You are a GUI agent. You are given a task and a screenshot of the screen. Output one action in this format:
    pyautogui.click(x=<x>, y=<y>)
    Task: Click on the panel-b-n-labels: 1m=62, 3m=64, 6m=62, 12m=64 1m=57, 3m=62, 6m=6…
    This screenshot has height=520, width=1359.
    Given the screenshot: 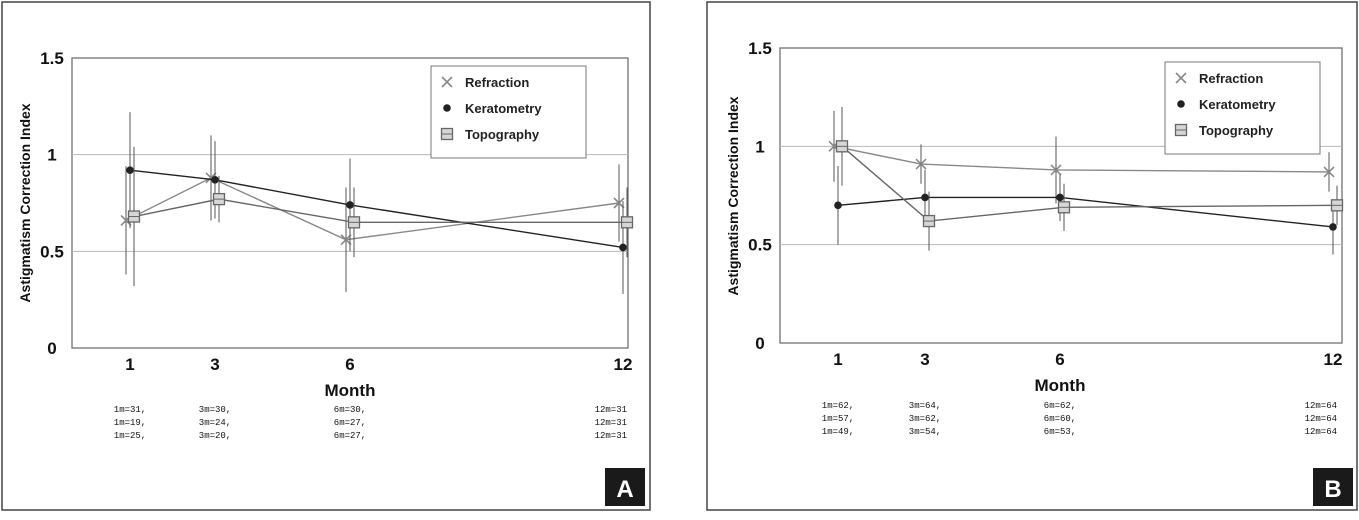 What is the action you would take?
    pyautogui.click(x=1079, y=419)
    